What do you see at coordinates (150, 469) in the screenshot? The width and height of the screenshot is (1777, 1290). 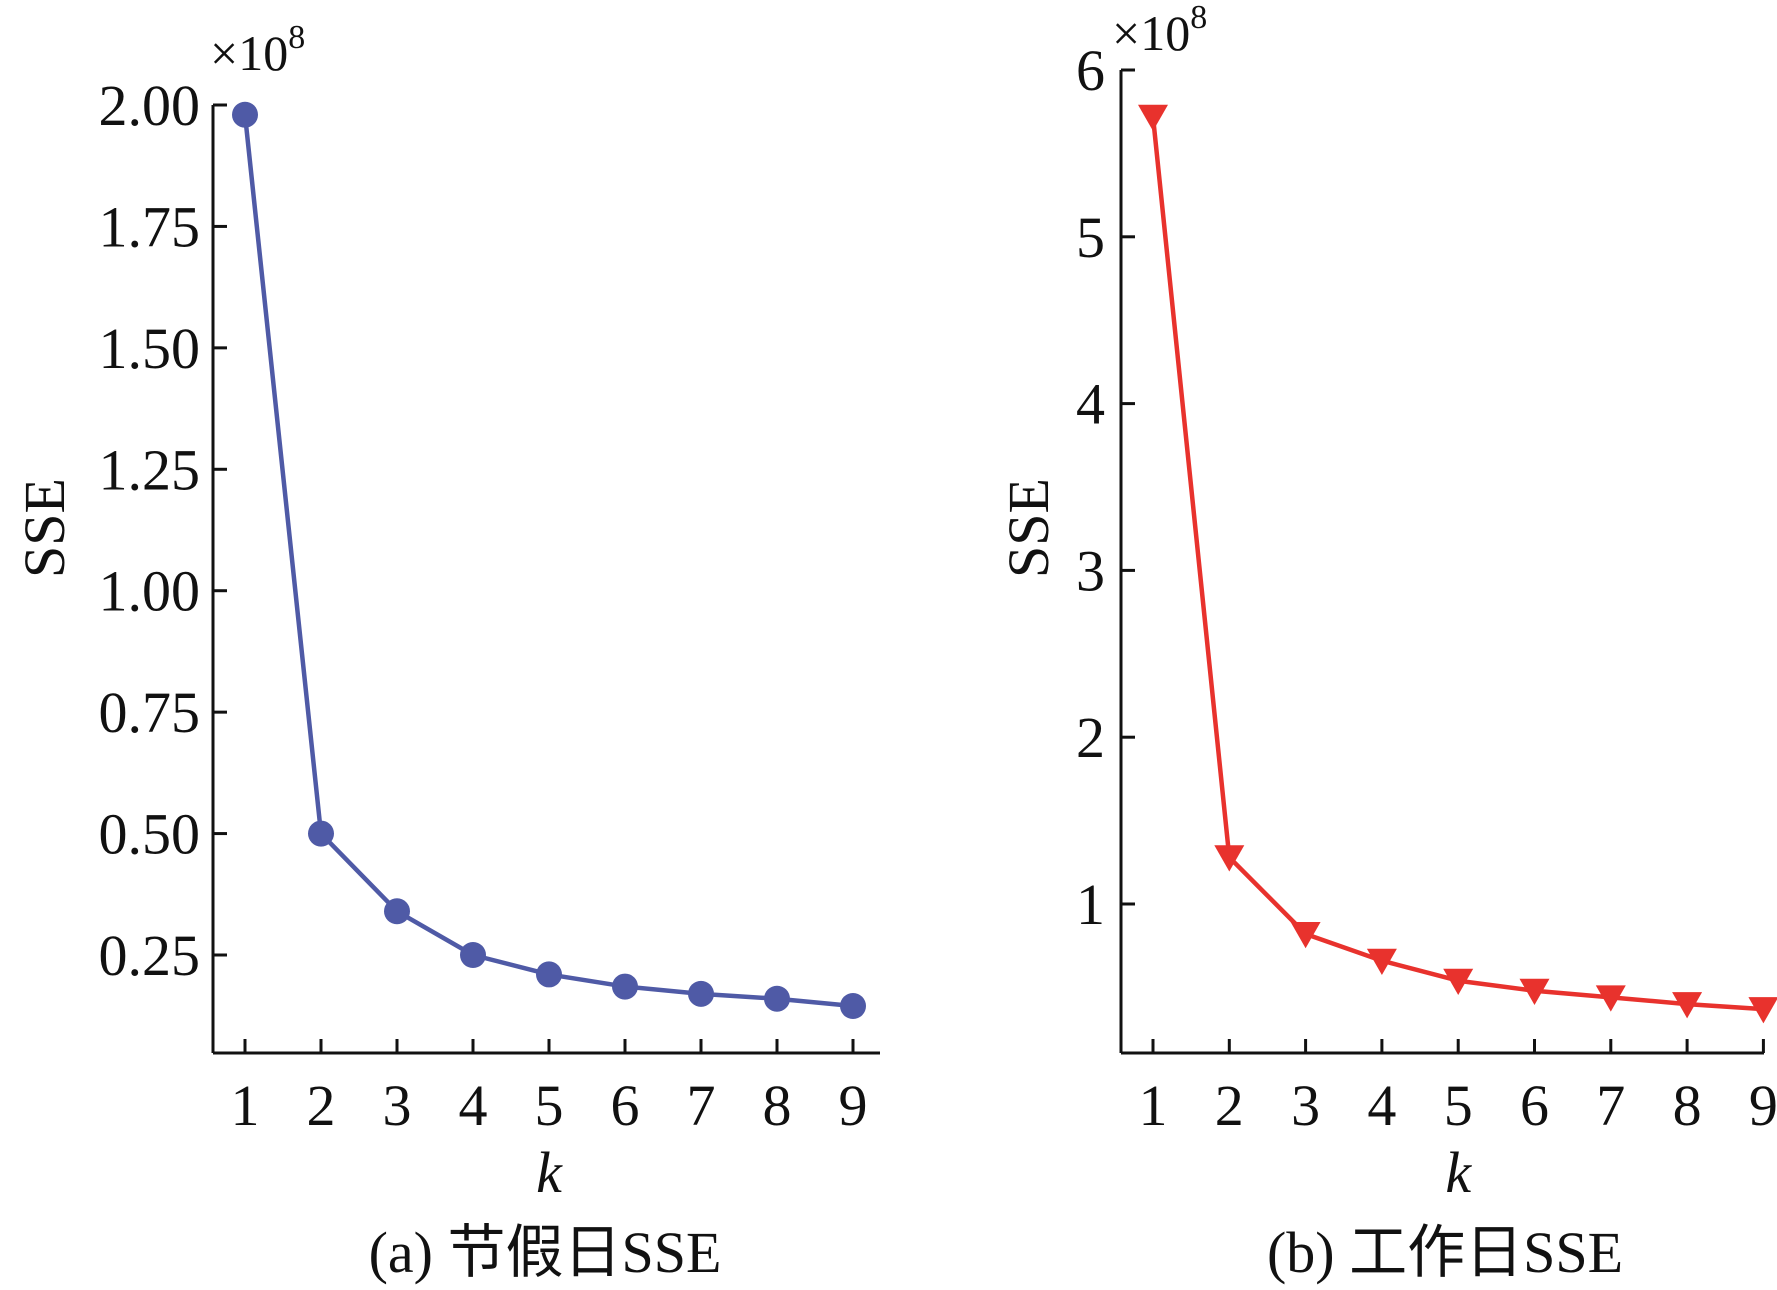 I see `y-tick-label: 1.25` at bounding box center [150, 469].